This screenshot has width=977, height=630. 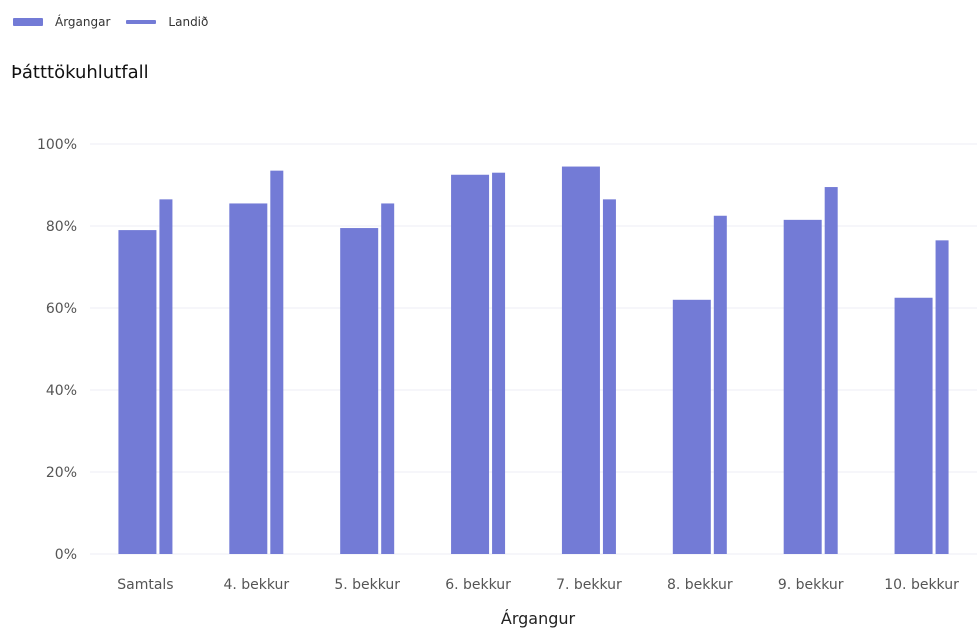 I want to click on x-tick-label: 7. bekkur, so click(x=589, y=585).